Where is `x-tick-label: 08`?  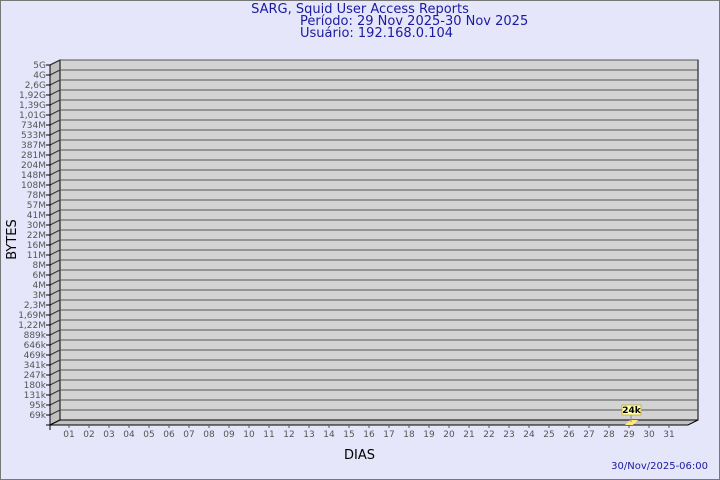
x-tick-label: 08 is located at coordinates (209, 435).